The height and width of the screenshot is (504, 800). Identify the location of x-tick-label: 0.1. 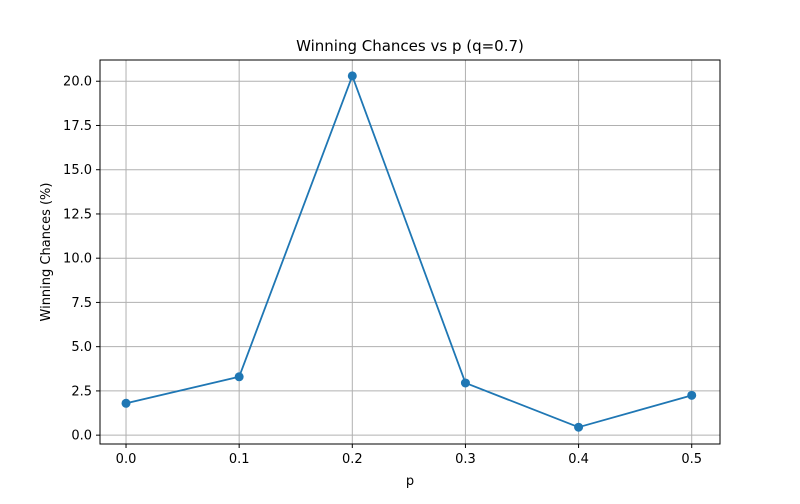
(239, 459).